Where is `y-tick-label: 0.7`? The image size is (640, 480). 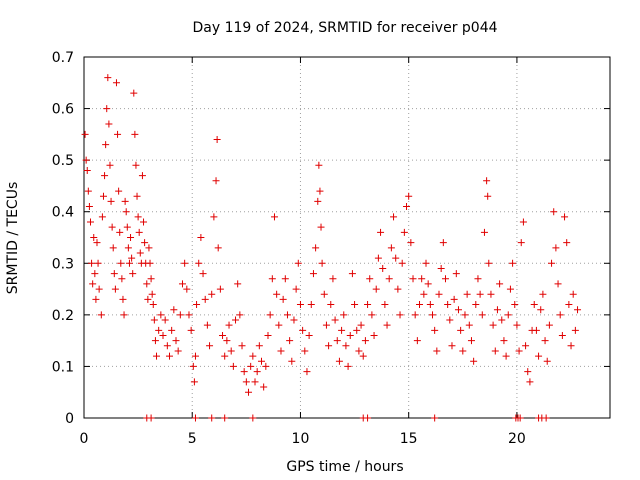
y-tick-label: 0.7 is located at coordinates (63, 58).